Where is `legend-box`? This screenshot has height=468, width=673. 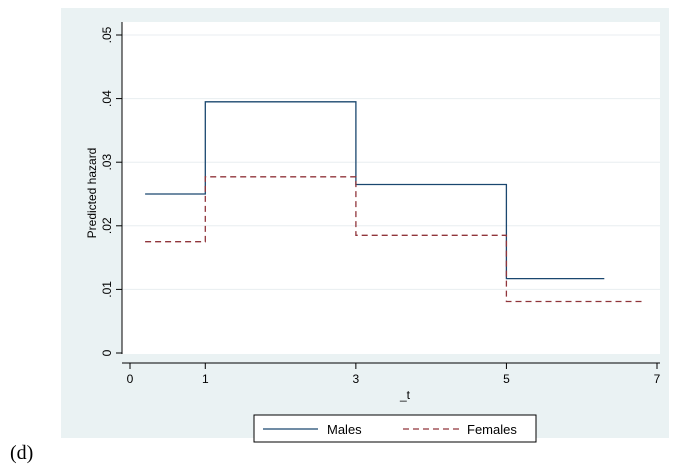 legend-box is located at coordinates (395, 428).